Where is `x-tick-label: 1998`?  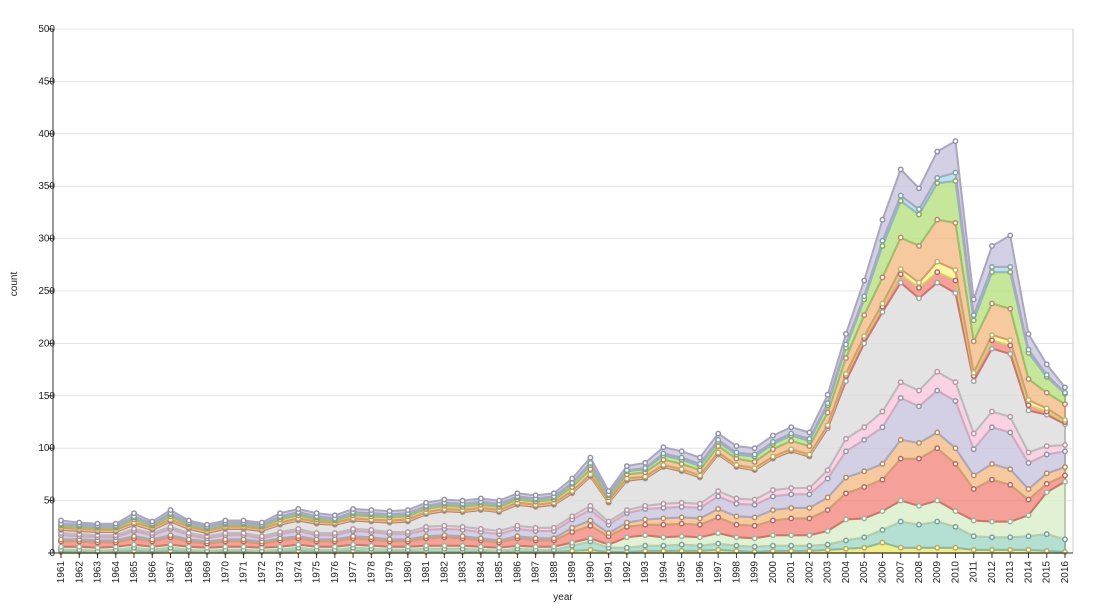 x-tick-label: 1998 is located at coordinates (736, 572).